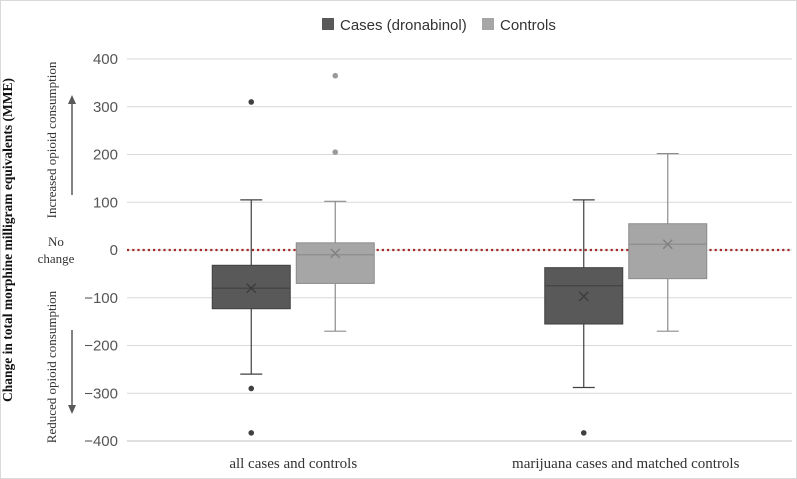  What do you see at coordinates (328, 24) in the screenshot?
I see `legend-swatch-cases` at bounding box center [328, 24].